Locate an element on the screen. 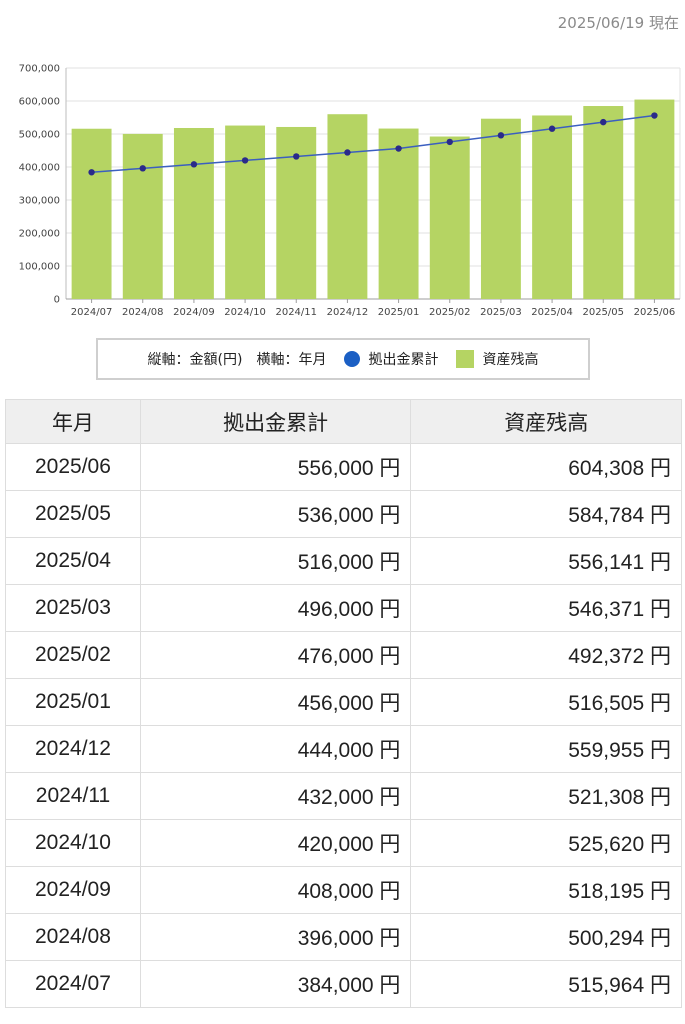 The width and height of the screenshot is (685, 1024). table-row: 2024/09 408,000 円 518,195 円 is located at coordinates (343, 890).